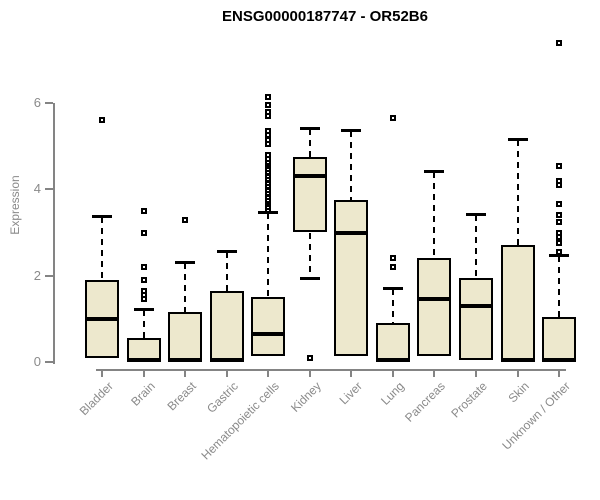  What do you see at coordinates (351, 393) in the screenshot?
I see `x-category-label-liver: Liver` at bounding box center [351, 393].